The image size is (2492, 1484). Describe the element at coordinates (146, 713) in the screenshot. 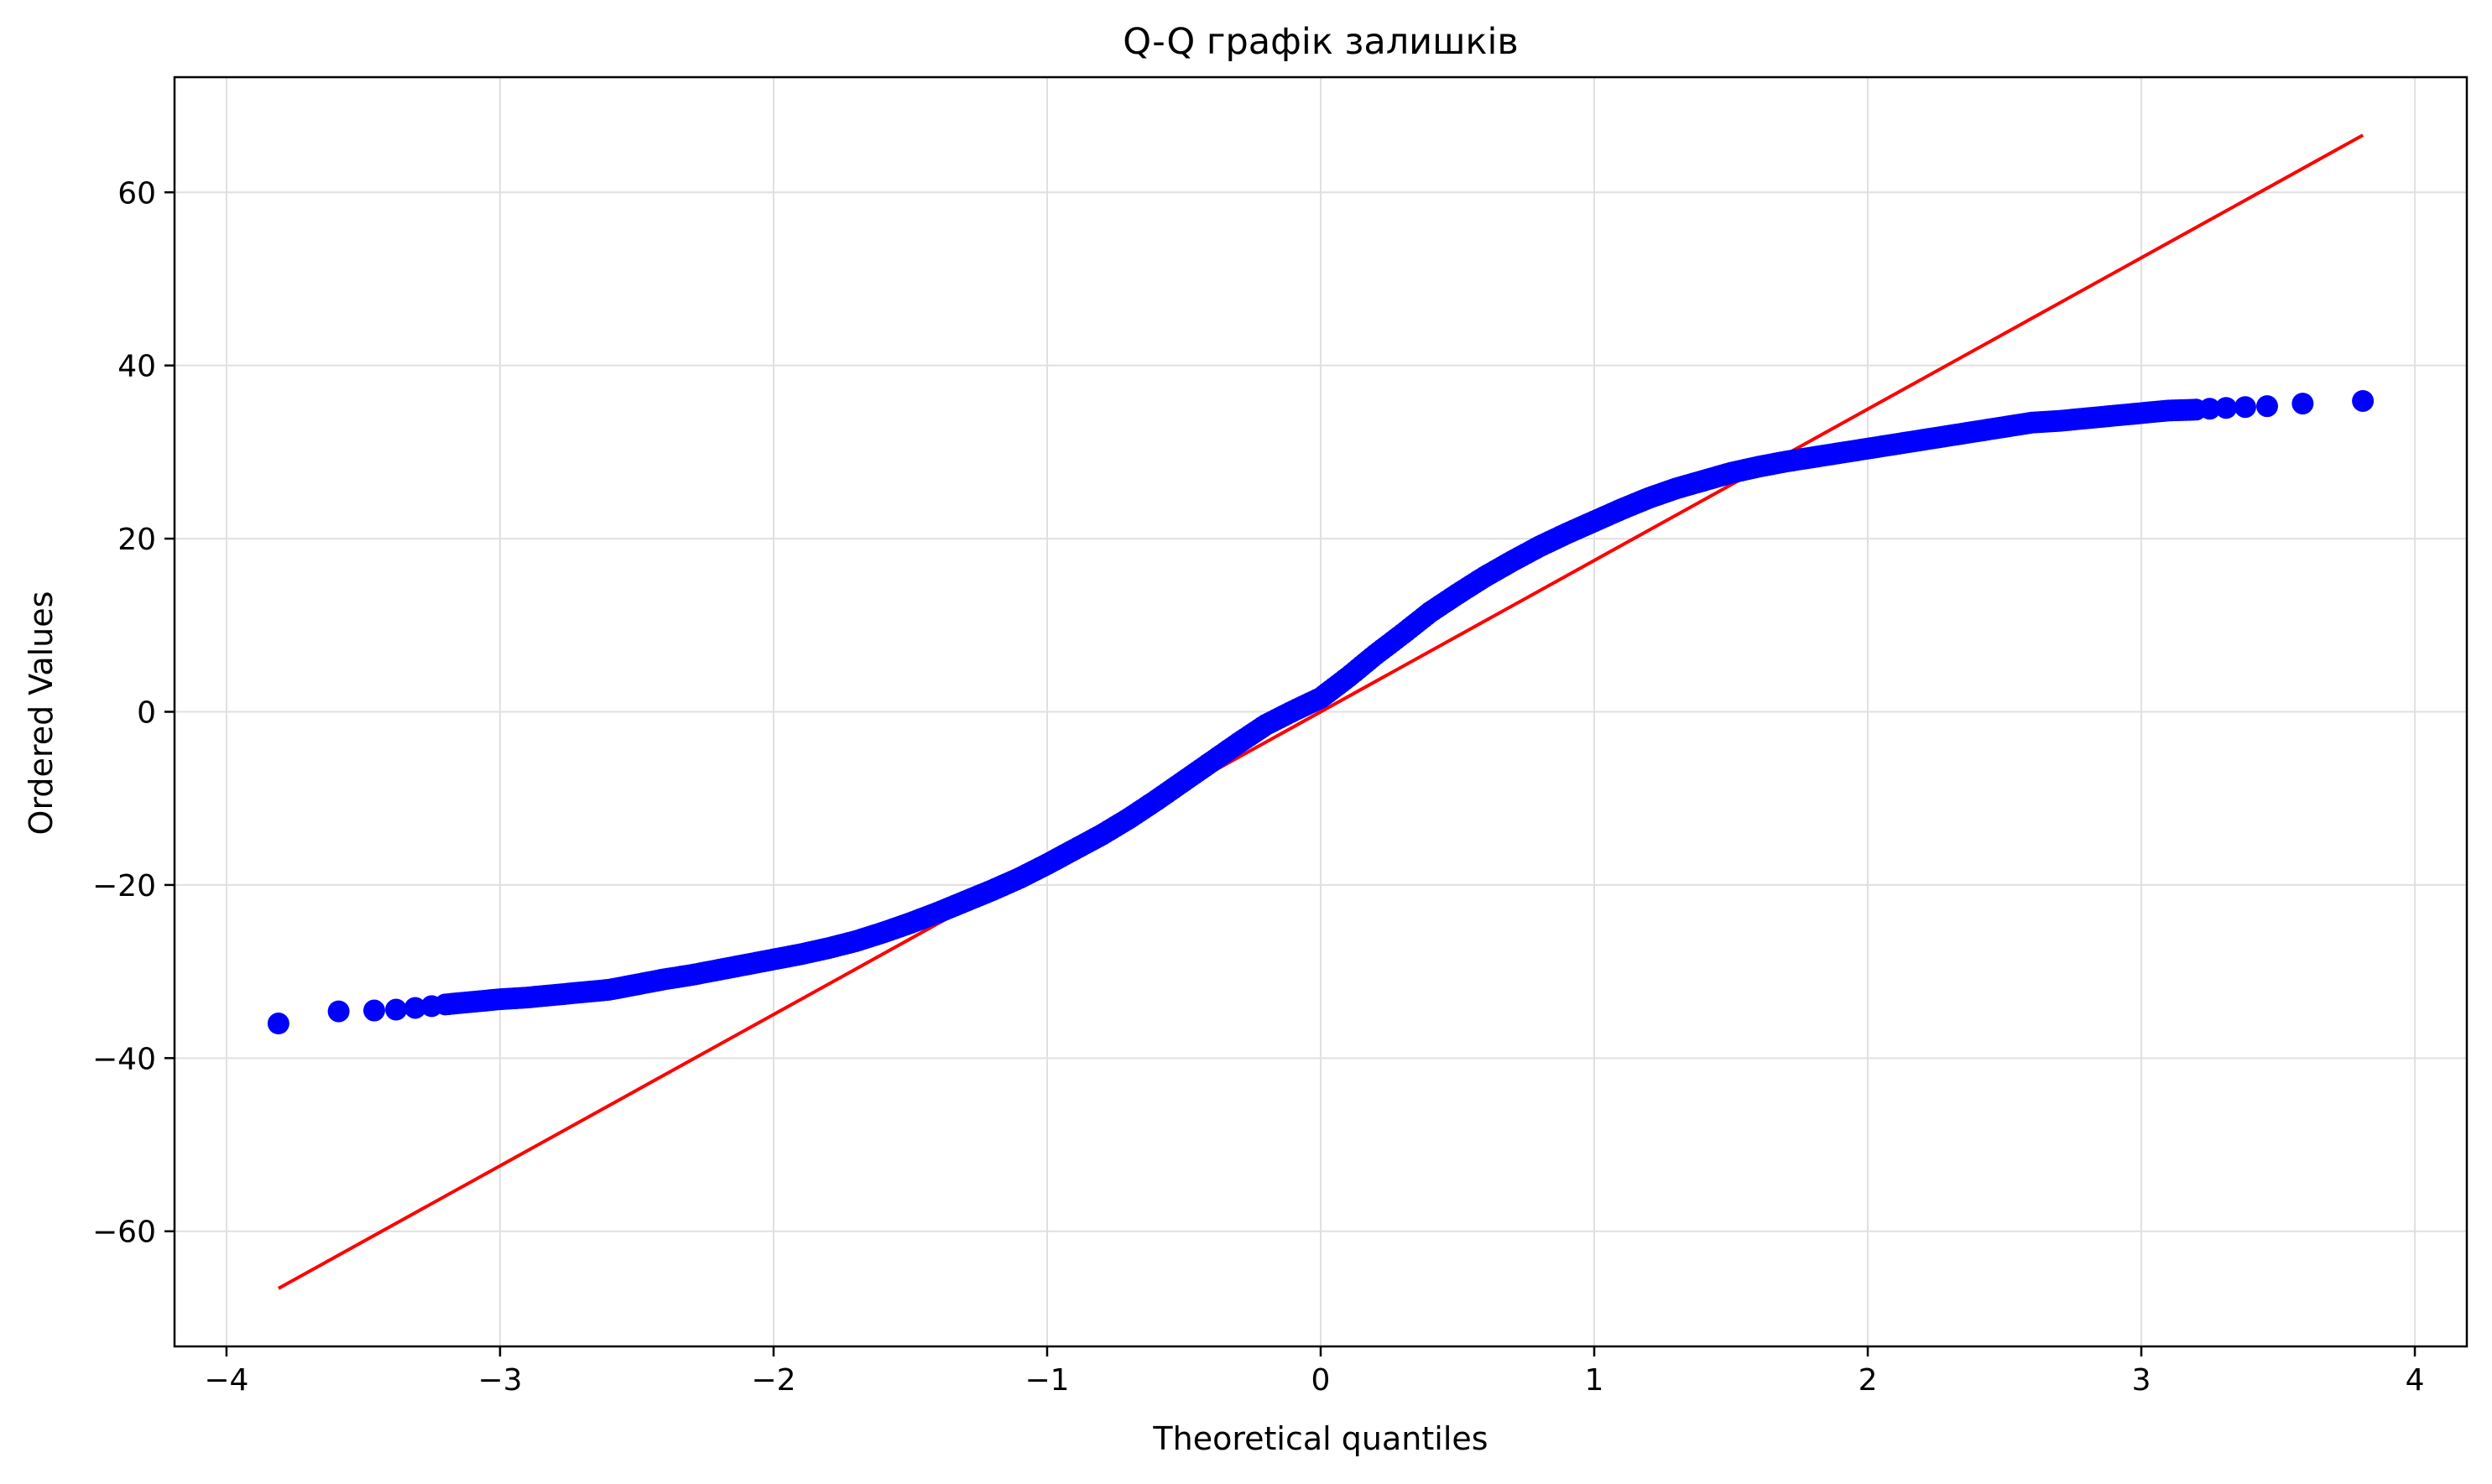

I see `y-tick-label: 0` at that location.